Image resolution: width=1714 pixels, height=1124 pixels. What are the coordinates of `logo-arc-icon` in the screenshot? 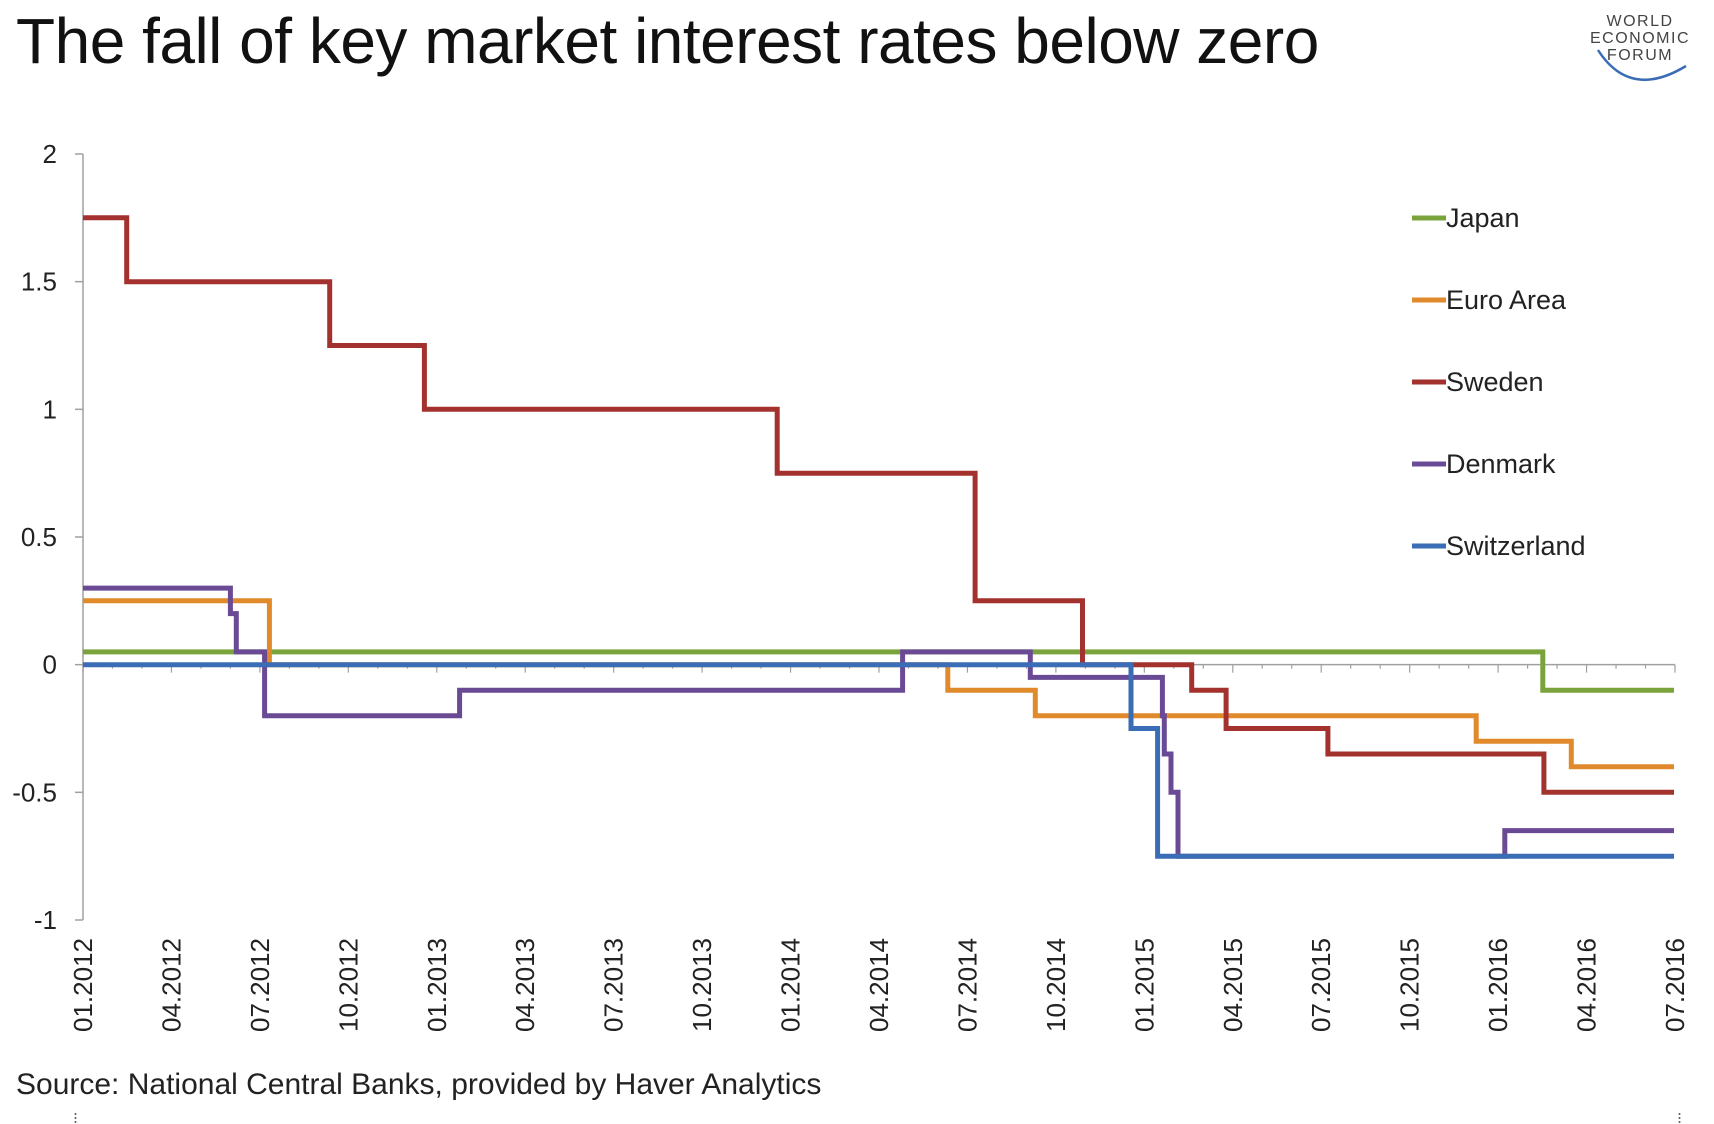 It's located at (1641, 65).